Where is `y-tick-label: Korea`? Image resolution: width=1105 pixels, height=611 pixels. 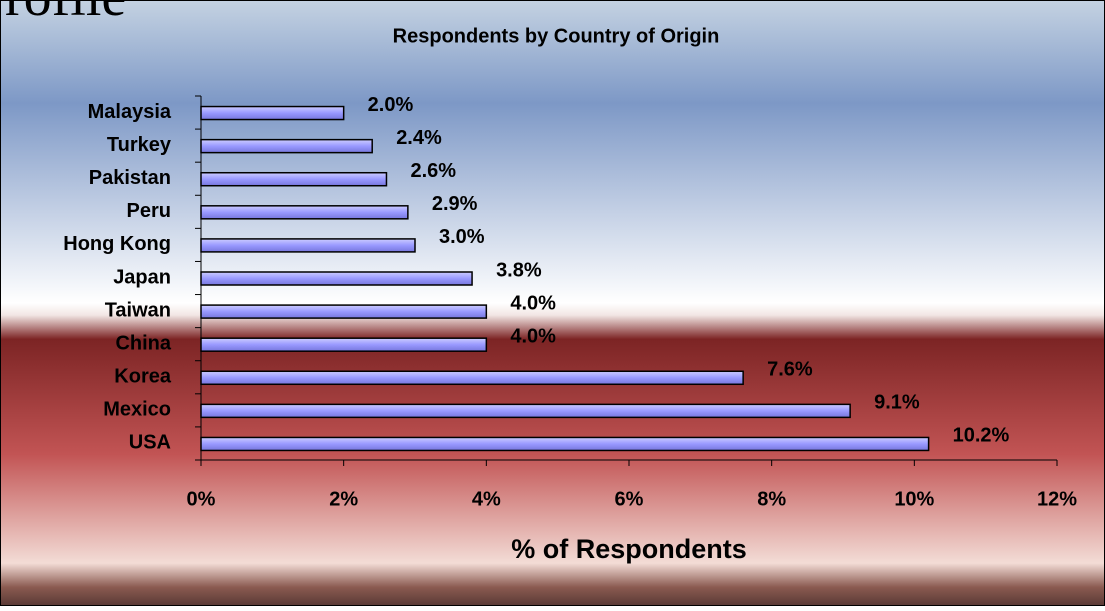 y-tick-label: Korea is located at coordinates (143, 377).